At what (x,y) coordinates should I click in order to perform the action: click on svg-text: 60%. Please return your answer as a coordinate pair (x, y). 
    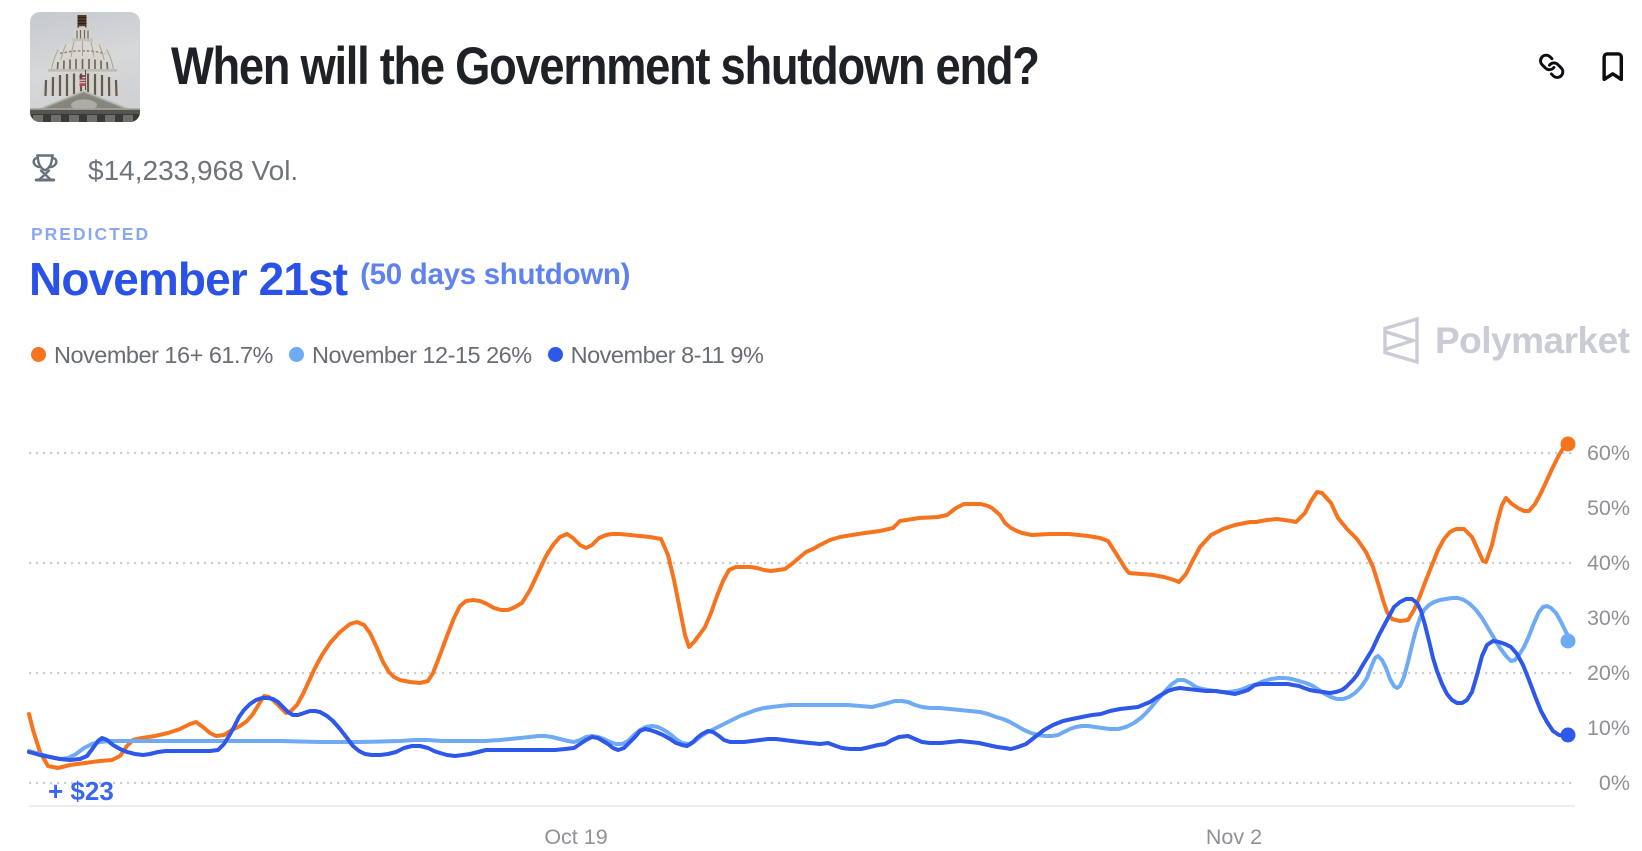
    Looking at the image, I should click on (1608, 453).